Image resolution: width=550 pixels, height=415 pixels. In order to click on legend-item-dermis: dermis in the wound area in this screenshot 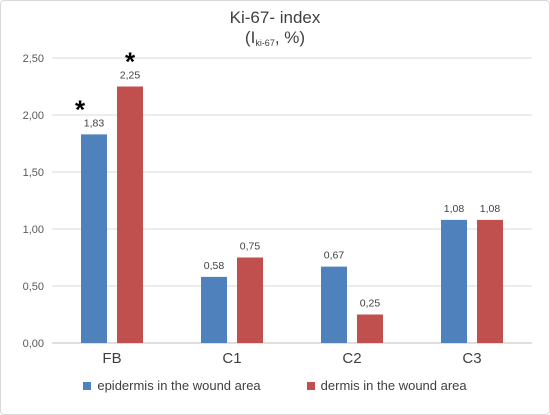, I will do `click(386, 385)`.